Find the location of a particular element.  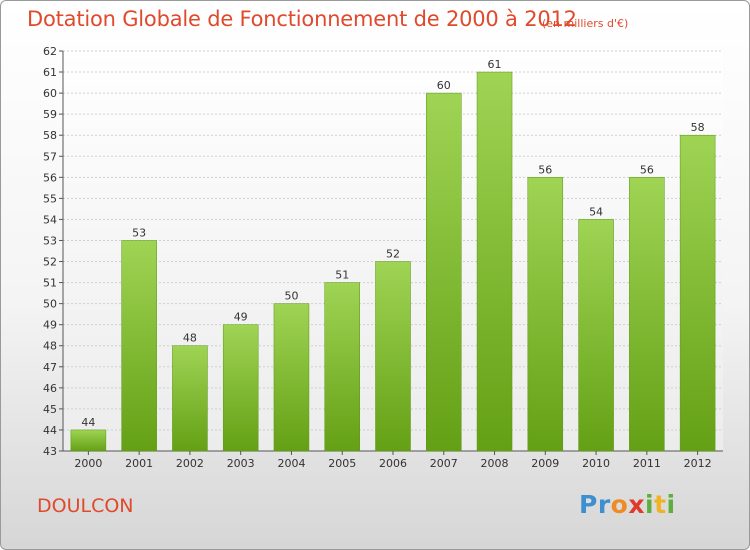

x-tick-label: 2012 is located at coordinates (698, 463).